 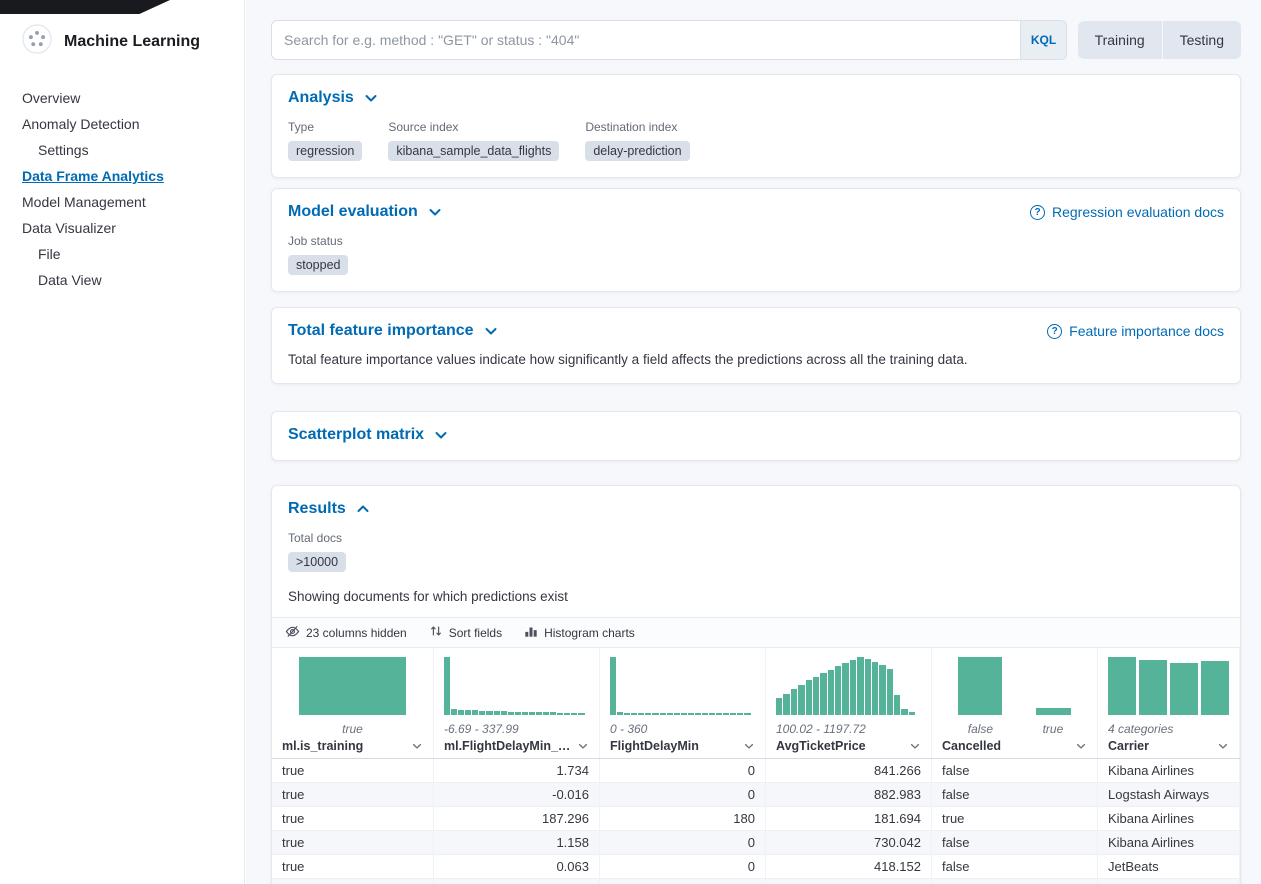 What do you see at coordinates (508, 746) in the screenshot?
I see `column-name: ml.FlightDelayMin_pred` at bounding box center [508, 746].